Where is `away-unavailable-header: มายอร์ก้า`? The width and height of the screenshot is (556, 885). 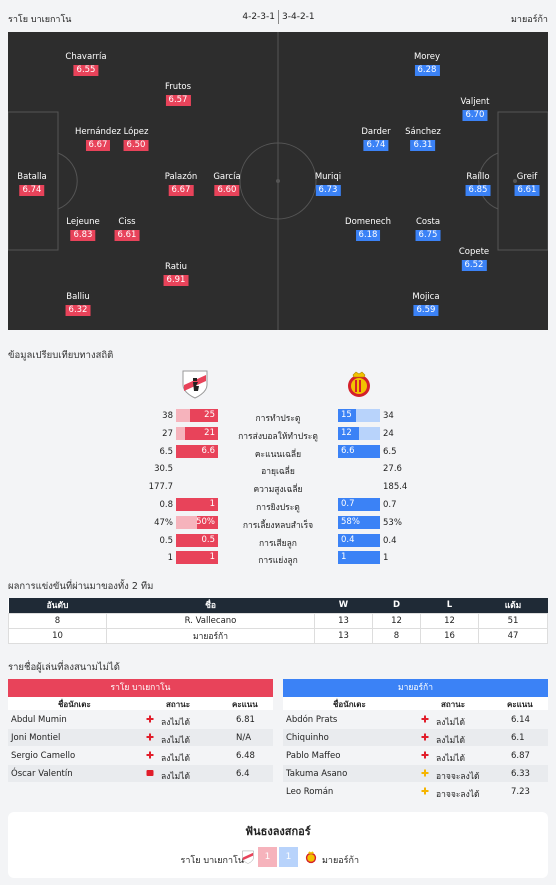
away-unavailable-header: มายอร์ก้า is located at coordinates (415, 688).